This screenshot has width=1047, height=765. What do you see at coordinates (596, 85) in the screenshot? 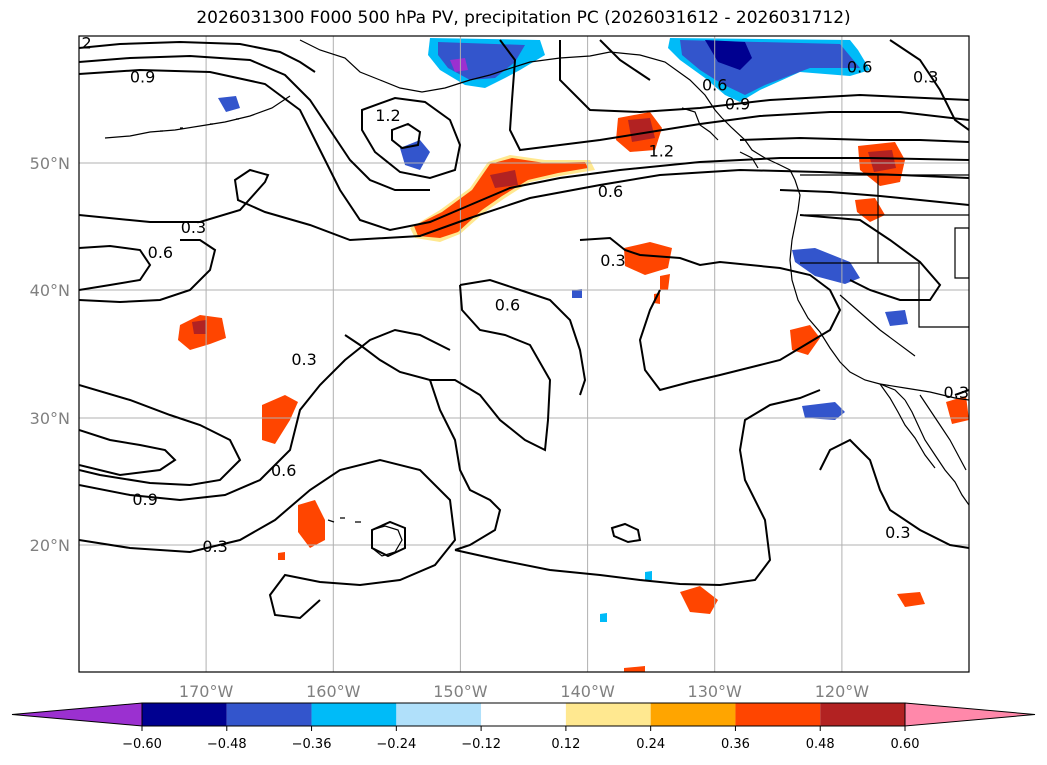
I see `coastline-alaska-south` at bounding box center [596, 85].